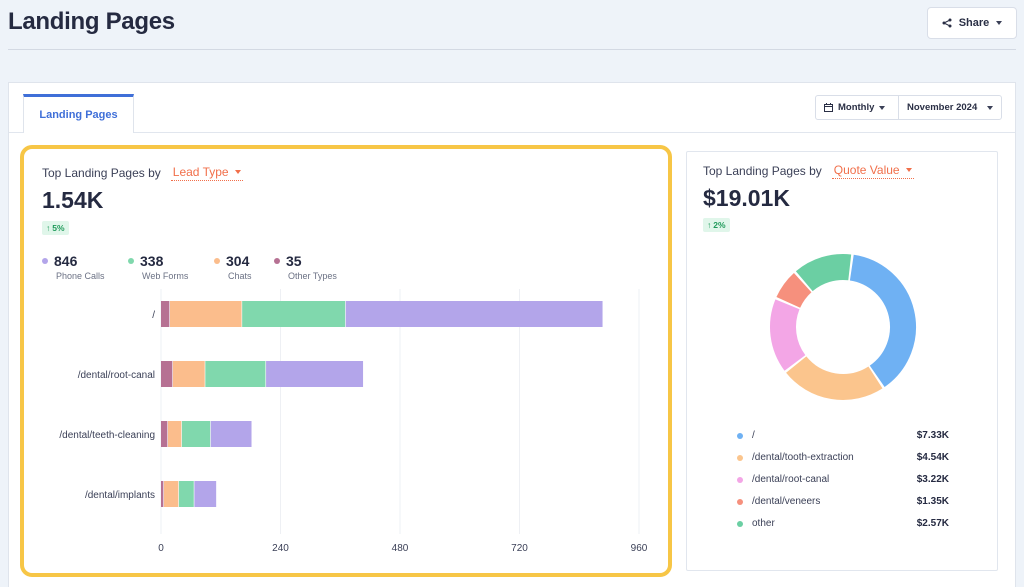 The height and width of the screenshot is (587, 1024). What do you see at coordinates (200, 172) in the screenshot?
I see `lead-type-dropdown-label: Lead Type` at bounding box center [200, 172].